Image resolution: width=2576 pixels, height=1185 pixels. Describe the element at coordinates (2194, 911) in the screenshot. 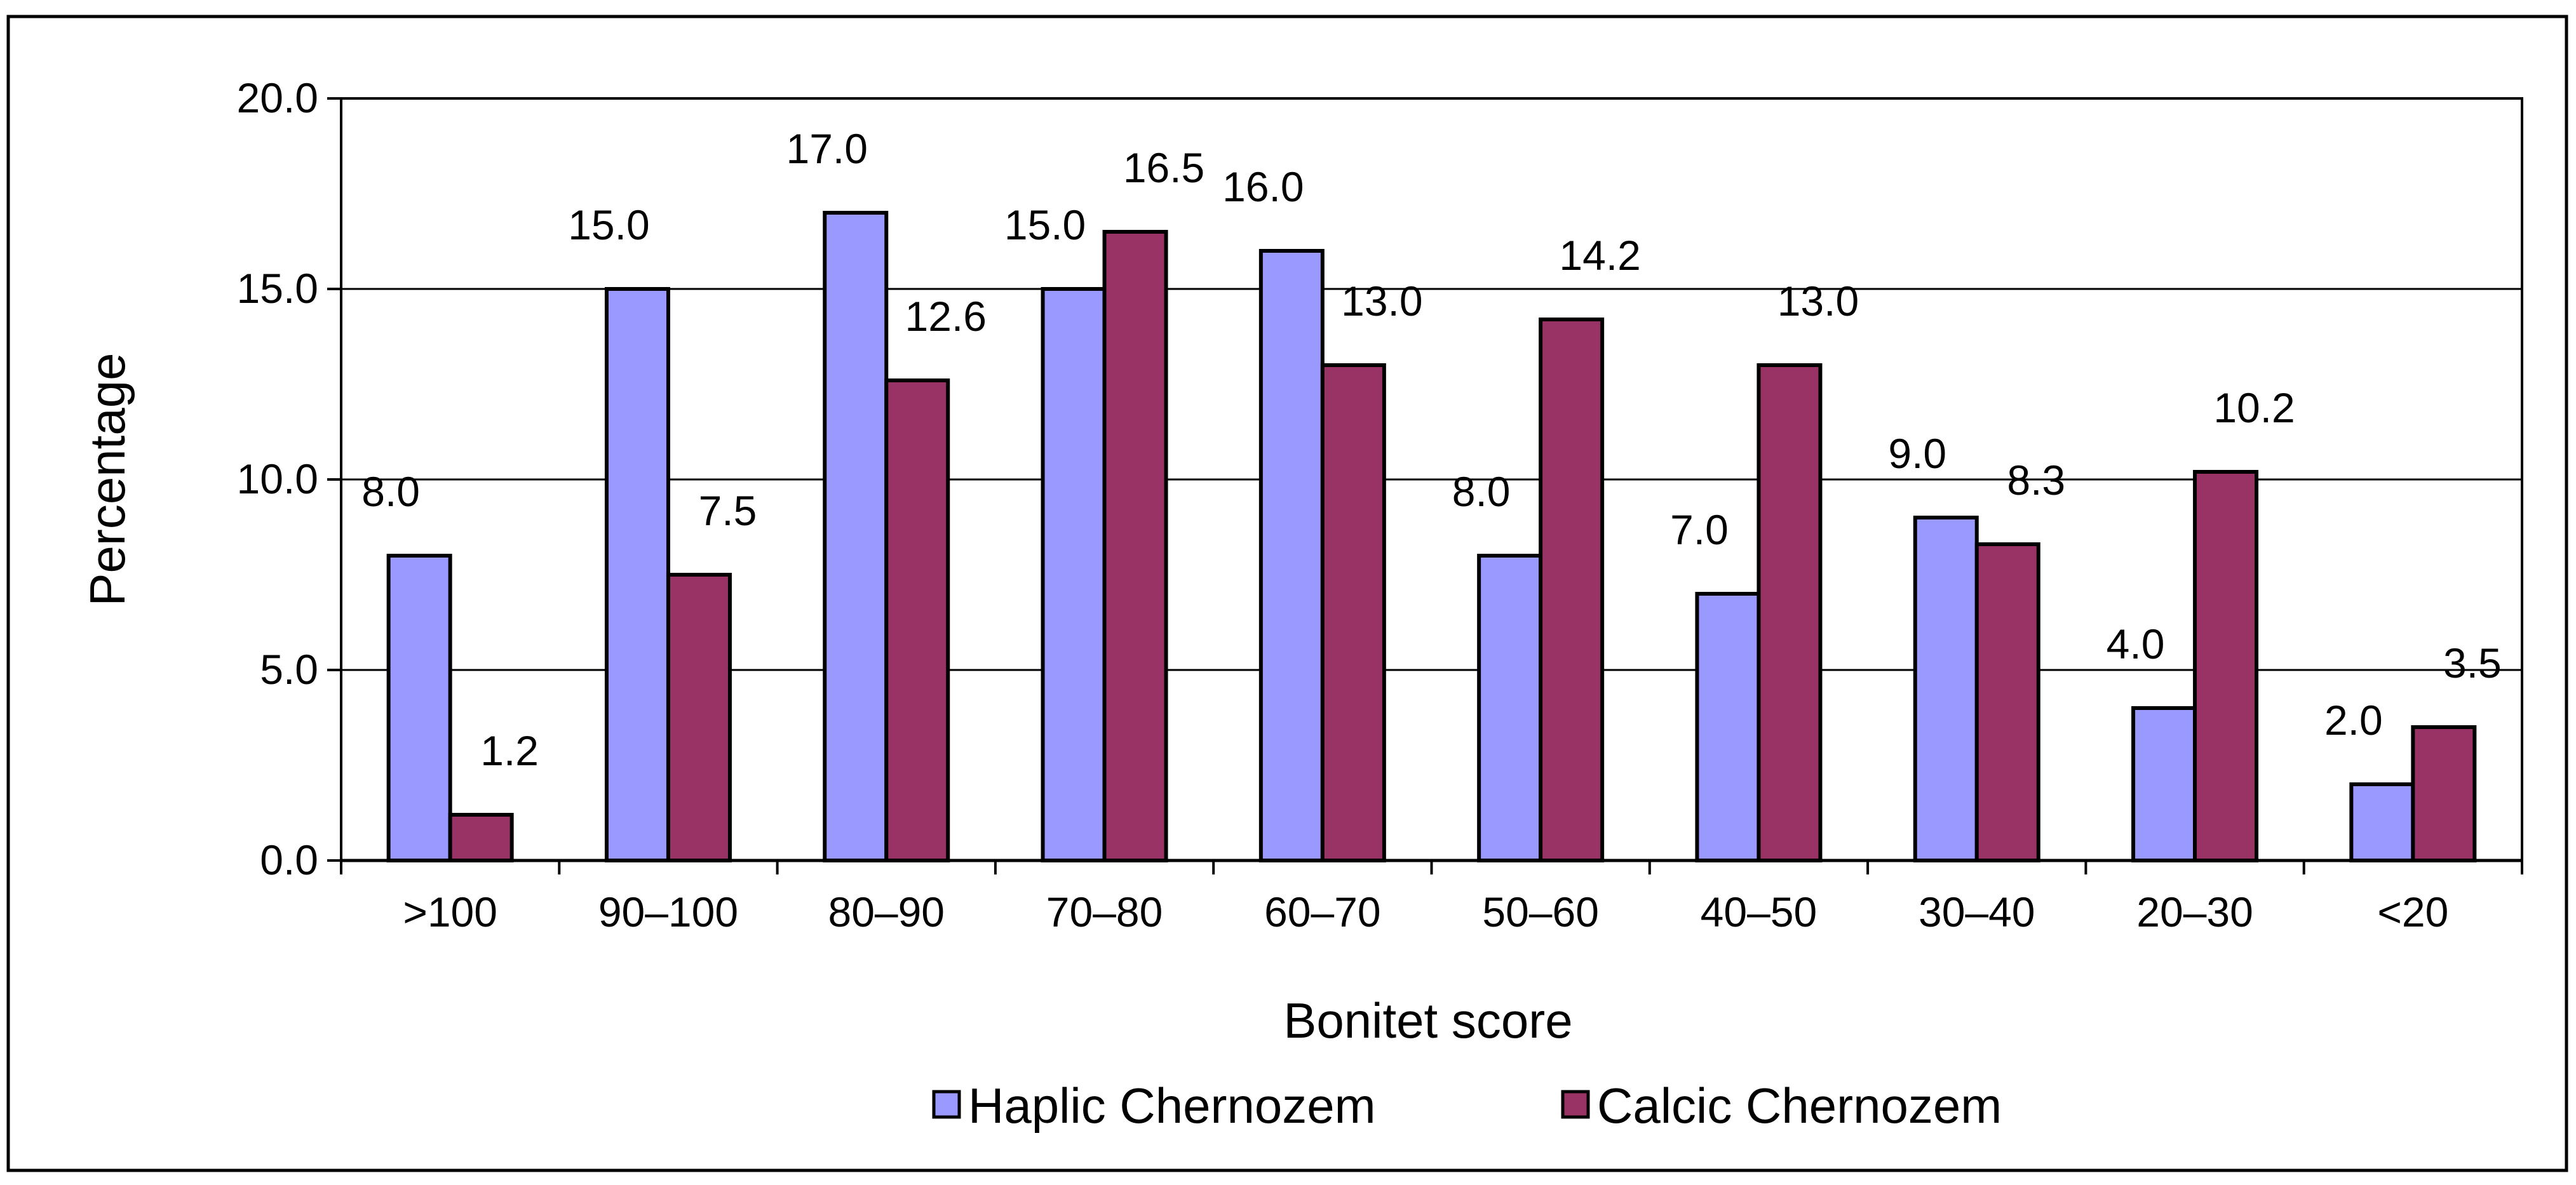

I see `x-tick-label: 20–30` at that location.